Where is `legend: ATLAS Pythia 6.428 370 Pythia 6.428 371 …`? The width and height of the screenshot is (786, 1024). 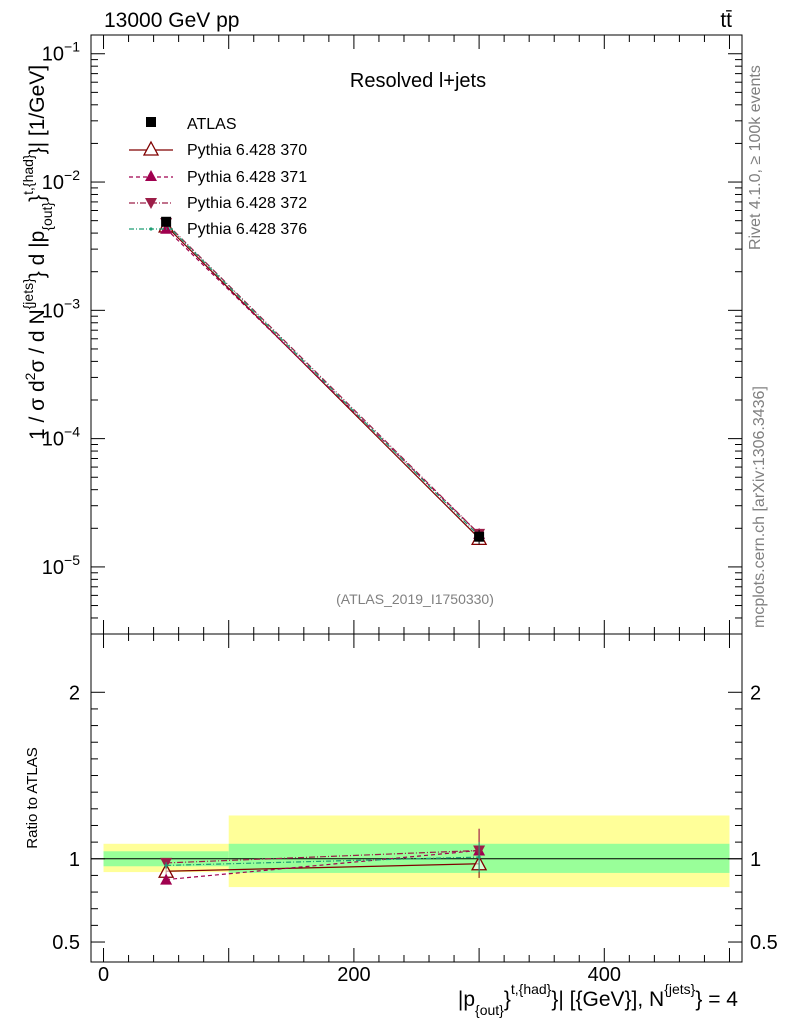
legend: ATLAS Pythia 6.428 370 Pythia 6.428 371 … is located at coordinates (218, 177).